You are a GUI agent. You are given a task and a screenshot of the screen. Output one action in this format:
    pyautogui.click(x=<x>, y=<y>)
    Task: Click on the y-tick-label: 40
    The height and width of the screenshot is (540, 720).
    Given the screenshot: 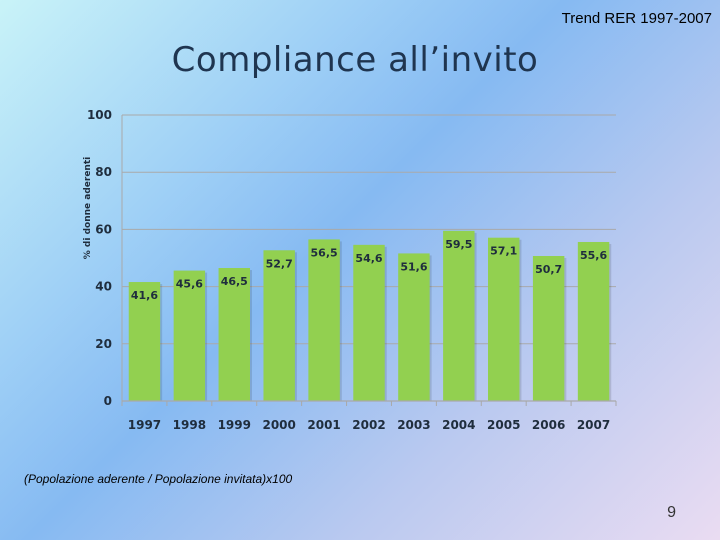 What is the action you would take?
    pyautogui.click(x=103, y=287)
    